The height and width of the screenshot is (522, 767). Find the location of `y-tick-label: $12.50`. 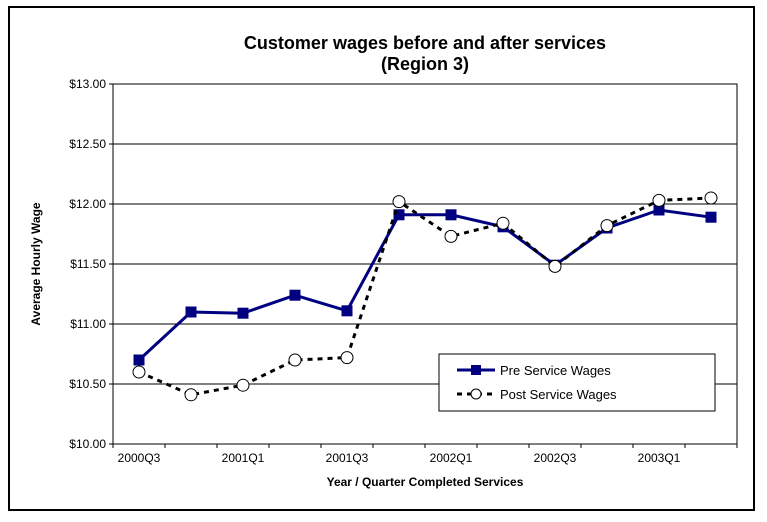

y-tick-label: $12.50 is located at coordinates (87, 144).